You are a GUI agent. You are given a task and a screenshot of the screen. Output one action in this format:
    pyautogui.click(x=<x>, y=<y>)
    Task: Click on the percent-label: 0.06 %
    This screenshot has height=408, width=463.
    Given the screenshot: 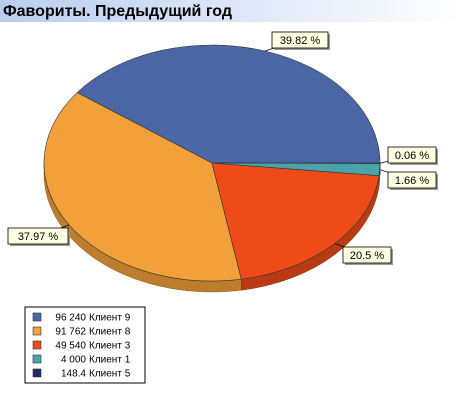 What is the action you would take?
    pyautogui.click(x=412, y=156)
    